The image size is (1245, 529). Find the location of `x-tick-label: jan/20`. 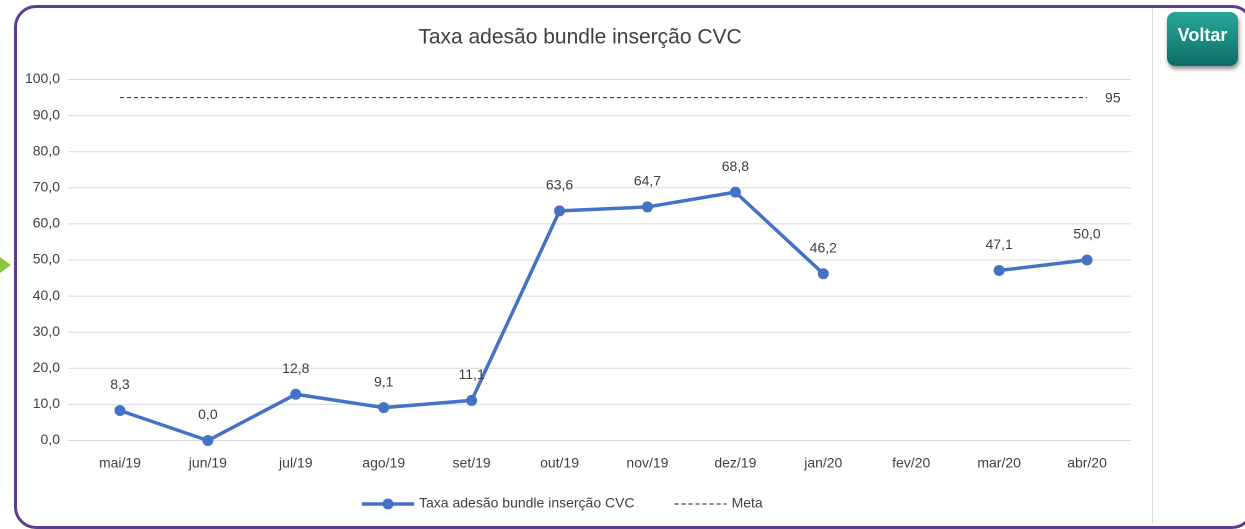

x-tick-label: jan/20 is located at coordinates (822, 463).